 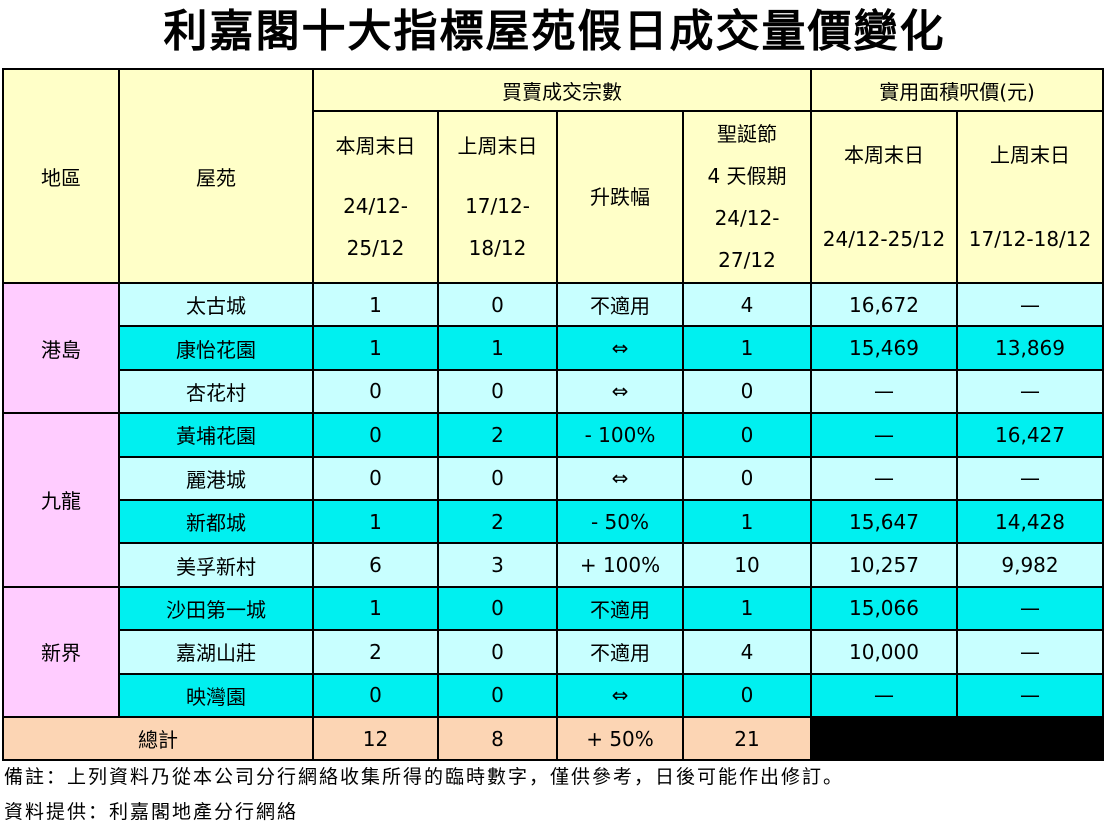 What do you see at coordinates (497, 206) in the screenshot?
I see `header-period: 17/12-` at bounding box center [497, 206].